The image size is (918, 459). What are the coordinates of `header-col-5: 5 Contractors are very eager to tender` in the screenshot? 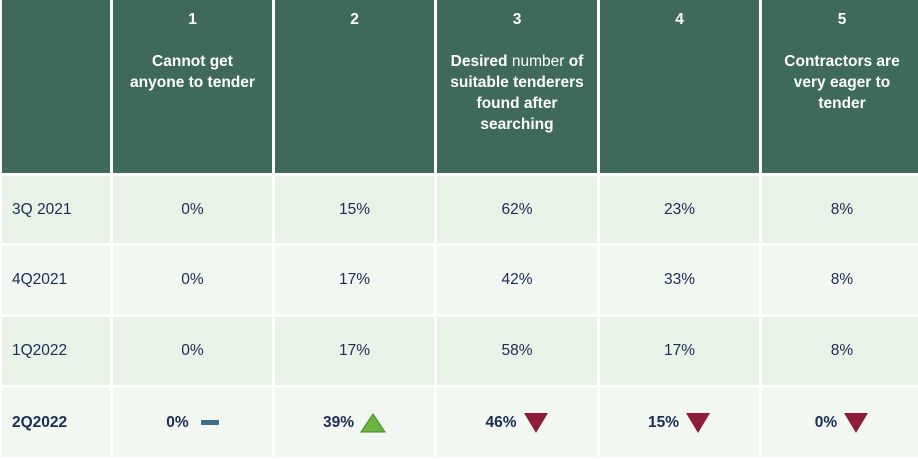 It's located at (840, 86).